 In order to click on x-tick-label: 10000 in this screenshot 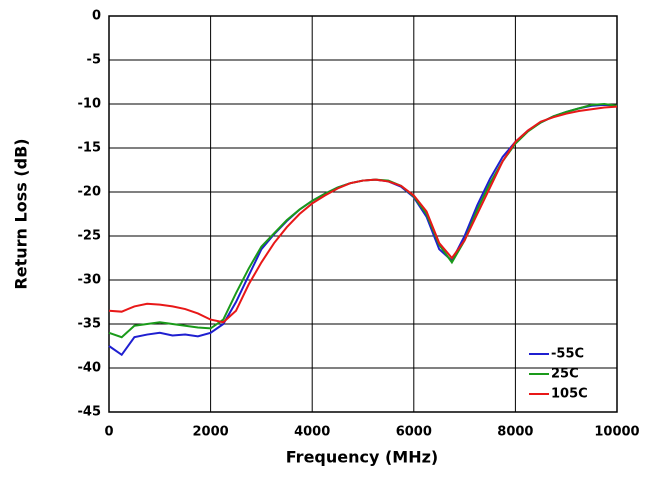, I will do `click(616, 432)`.